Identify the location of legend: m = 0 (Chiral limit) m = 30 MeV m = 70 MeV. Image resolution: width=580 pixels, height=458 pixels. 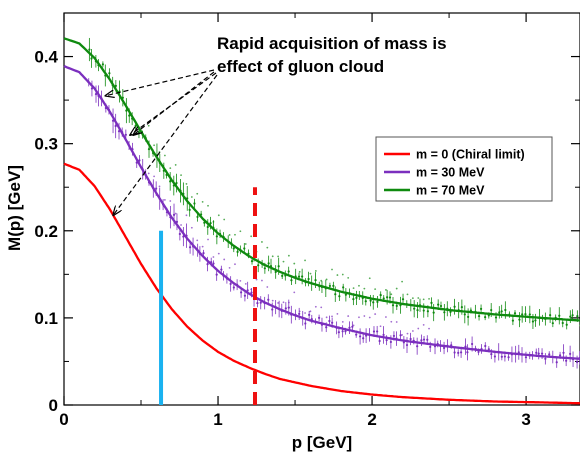
(464, 169).